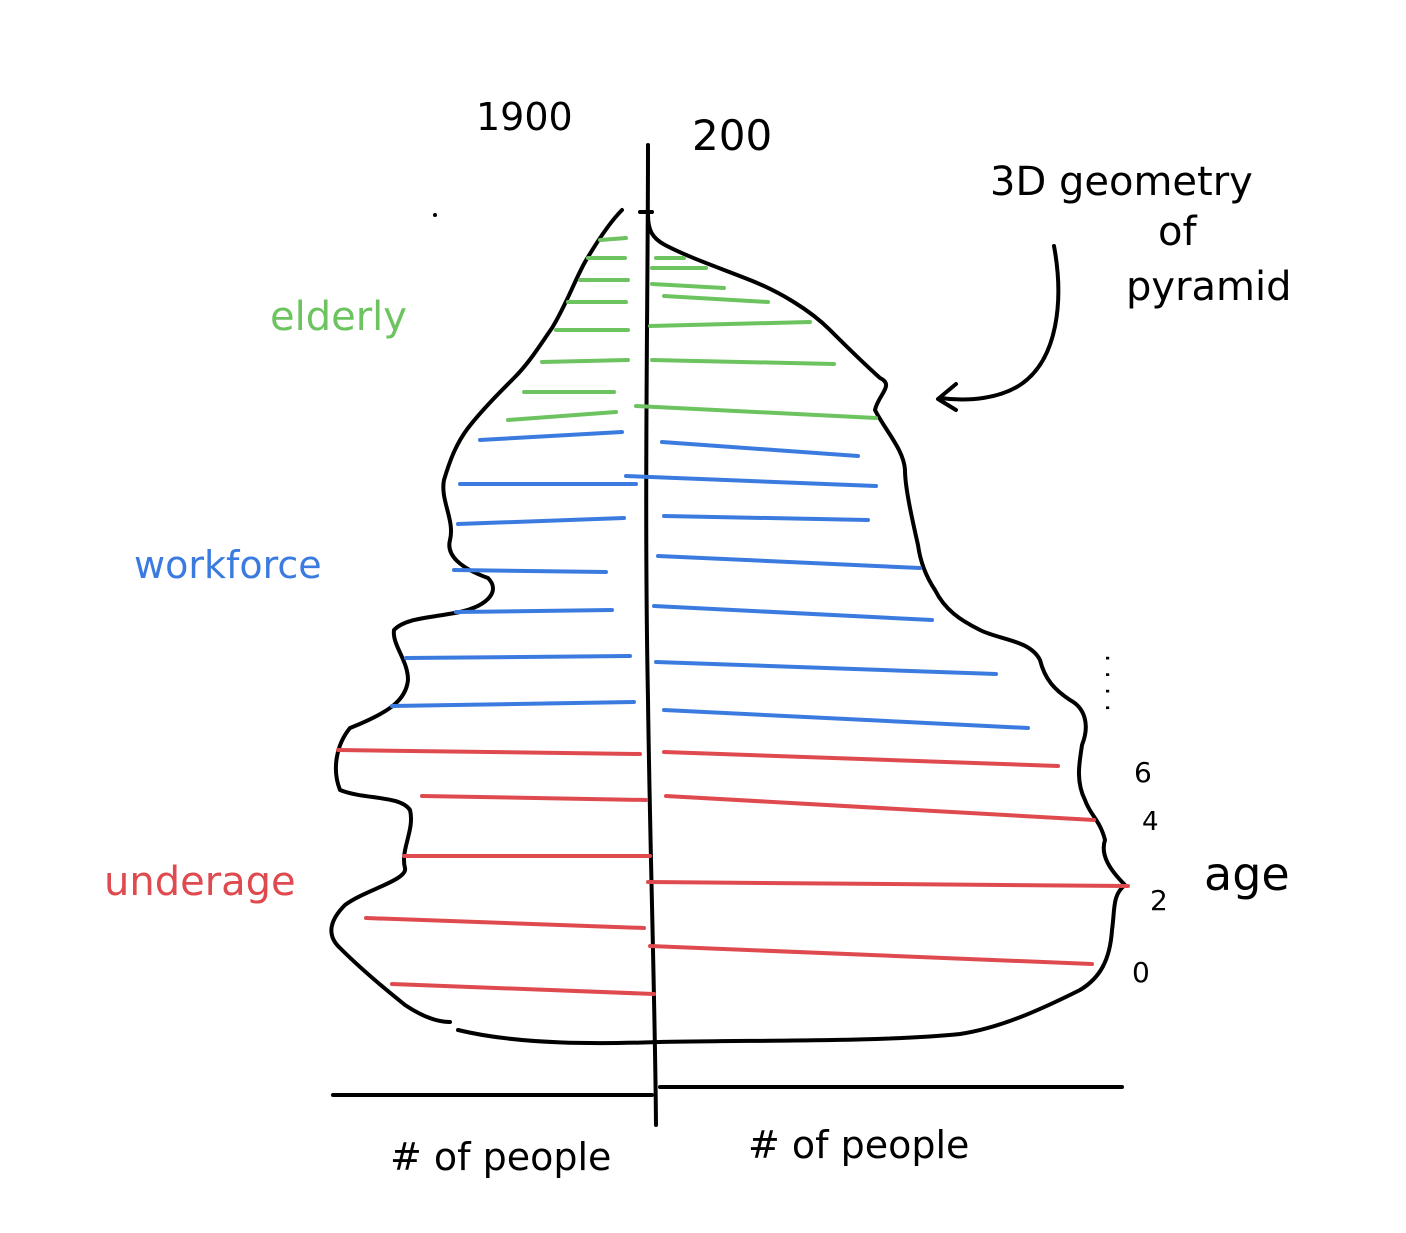  Describe the element at coordinates (651, 635) in the screenshot. I see `center-axis` at that location.